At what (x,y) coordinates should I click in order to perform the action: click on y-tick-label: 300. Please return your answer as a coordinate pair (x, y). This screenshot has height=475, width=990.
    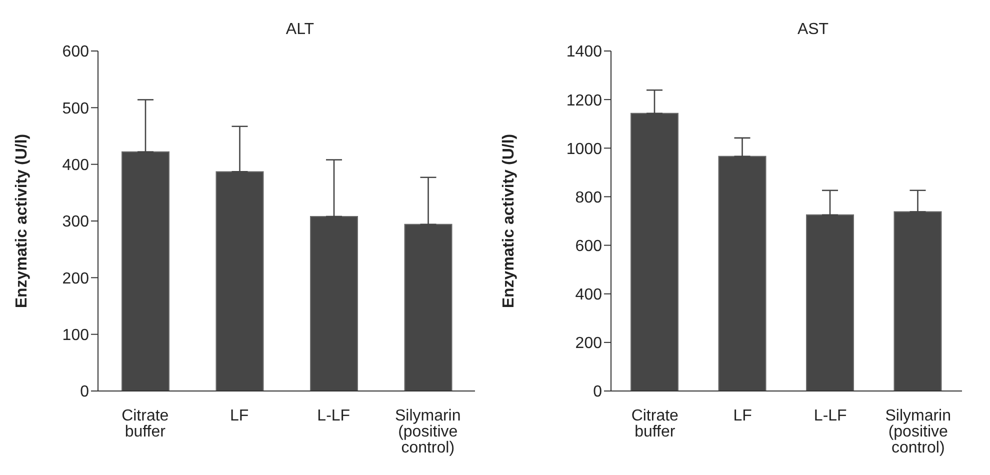
    Looking at the image, I should click on (76, 222).